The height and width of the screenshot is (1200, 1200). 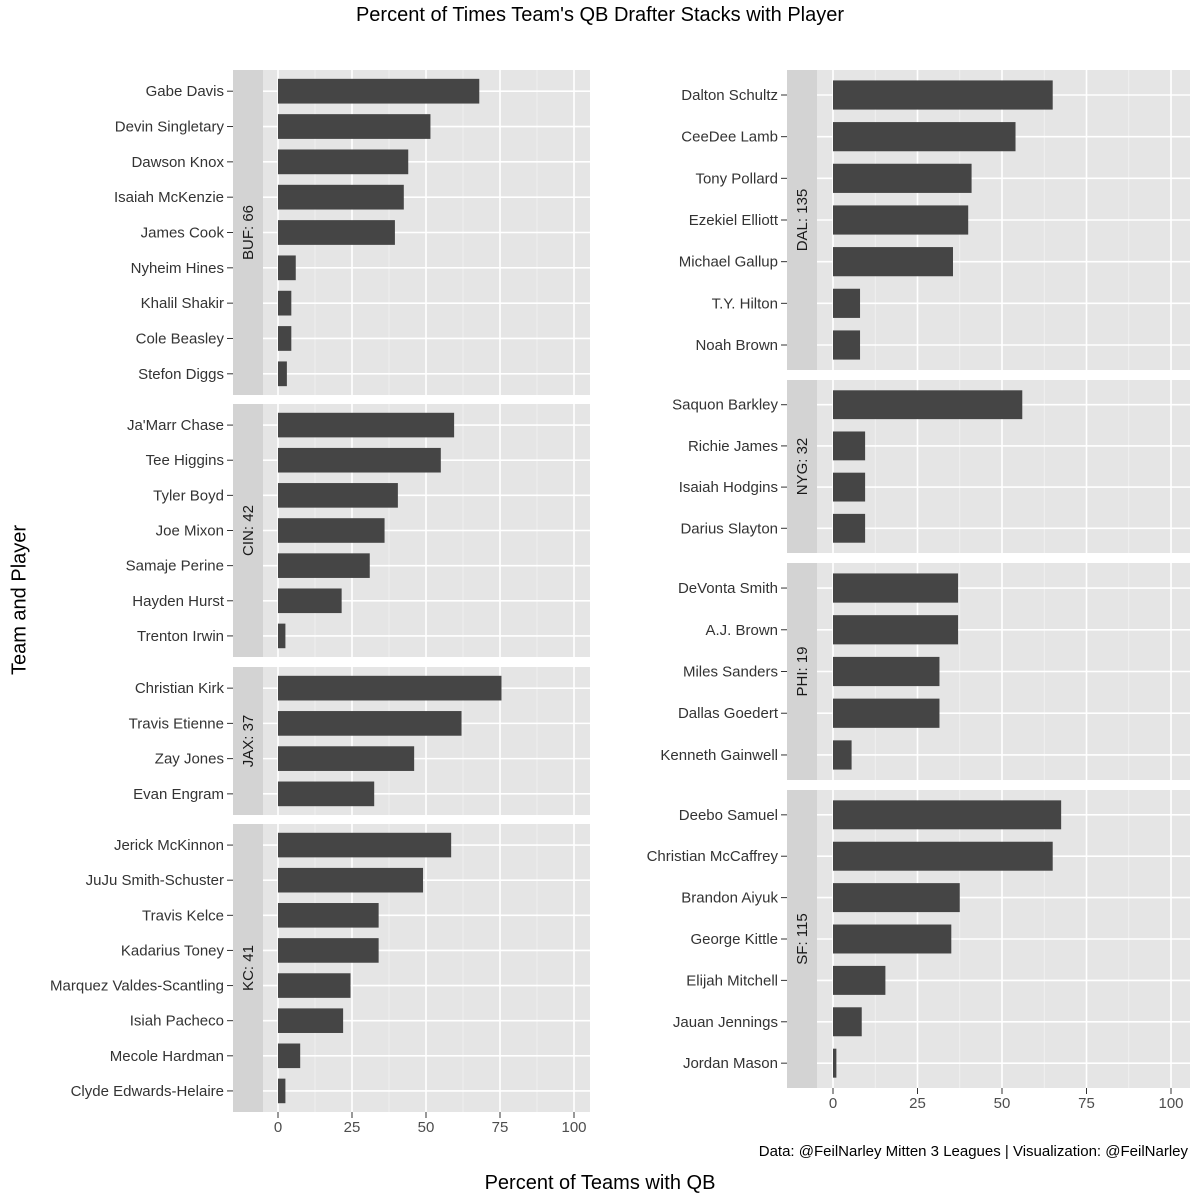 What do you see at coordinates (728, 815) in the screenshot?
I see `player-label: Deebo Samuel` at bounding box center [728, 815].